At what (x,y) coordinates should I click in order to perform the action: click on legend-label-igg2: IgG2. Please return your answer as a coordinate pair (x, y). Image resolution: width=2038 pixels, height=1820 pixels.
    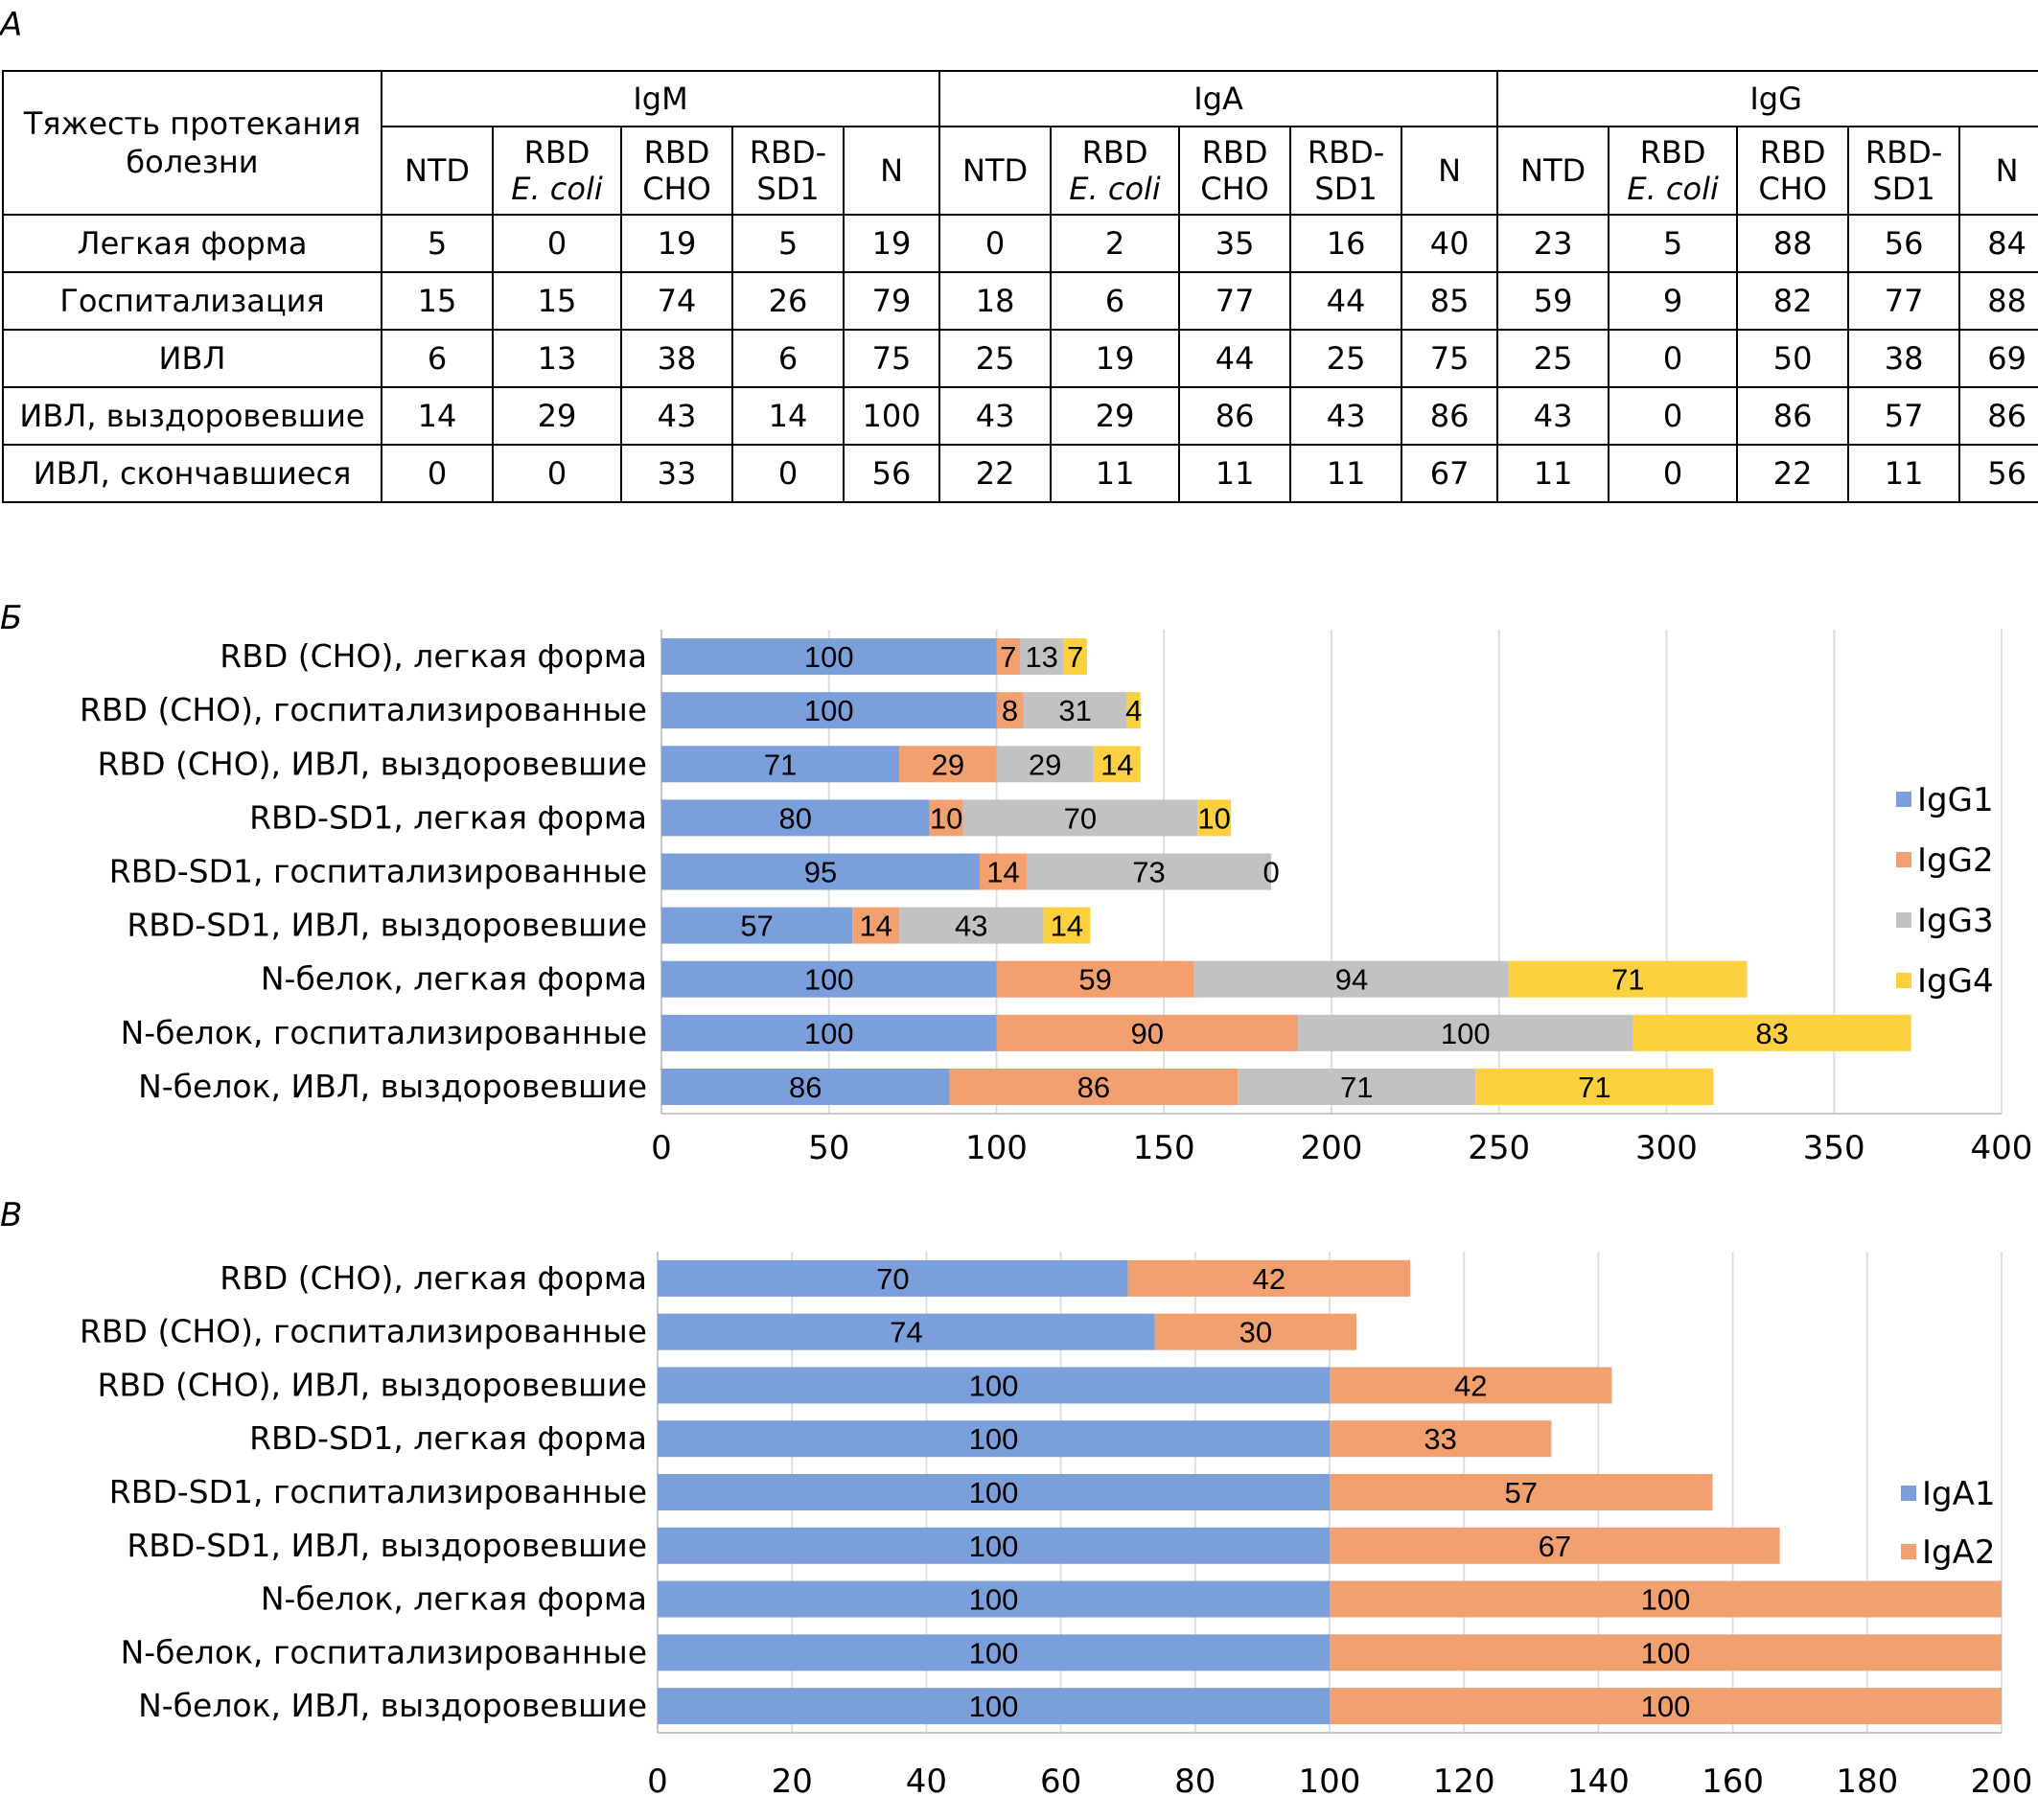
    Looking at the image, I should click on (1956, 860).